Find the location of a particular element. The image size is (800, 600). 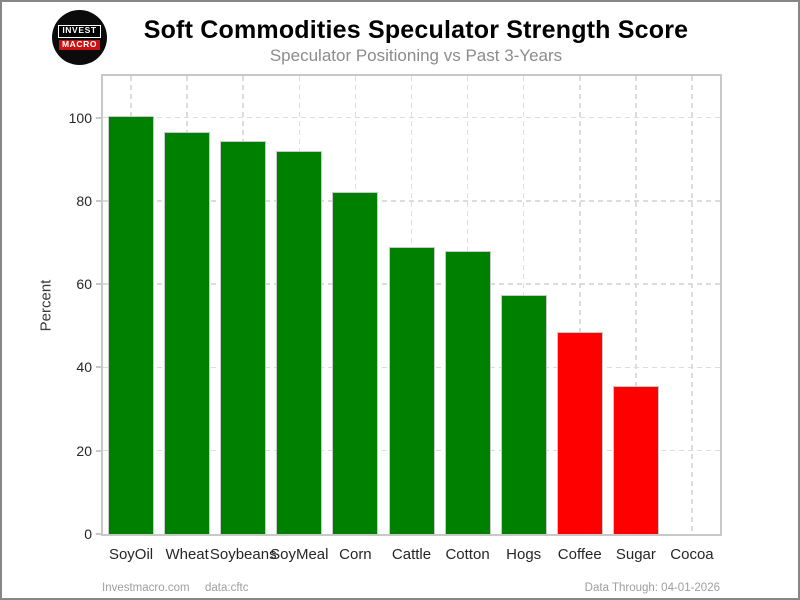

bar-wheat is located at coordinates (187, 333).